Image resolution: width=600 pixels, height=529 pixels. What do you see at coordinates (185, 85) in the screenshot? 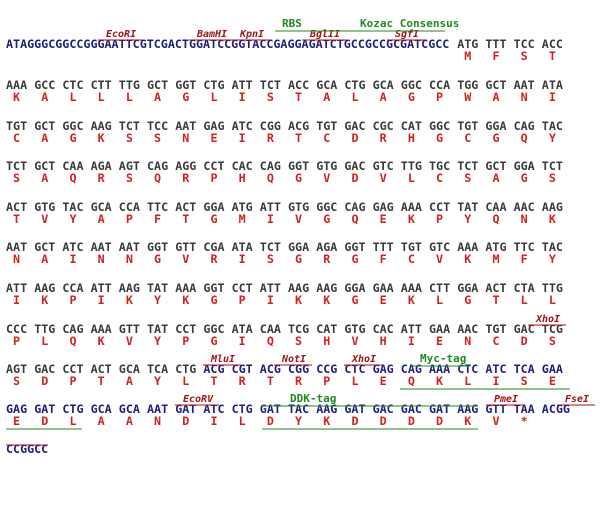
I see `codon: GGT` at bounding box center [185, 85].